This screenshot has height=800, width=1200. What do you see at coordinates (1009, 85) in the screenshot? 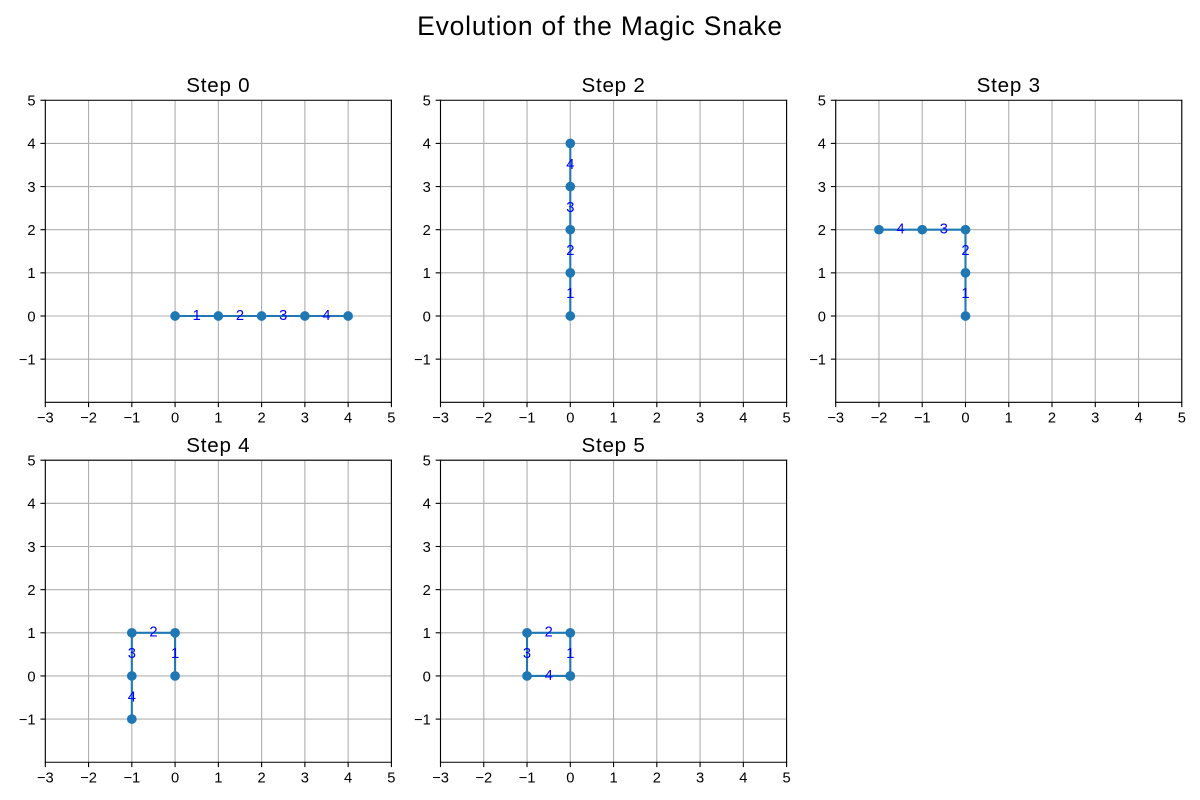
I see `svg-text: Step 3` at bounding box center [1009, 85].